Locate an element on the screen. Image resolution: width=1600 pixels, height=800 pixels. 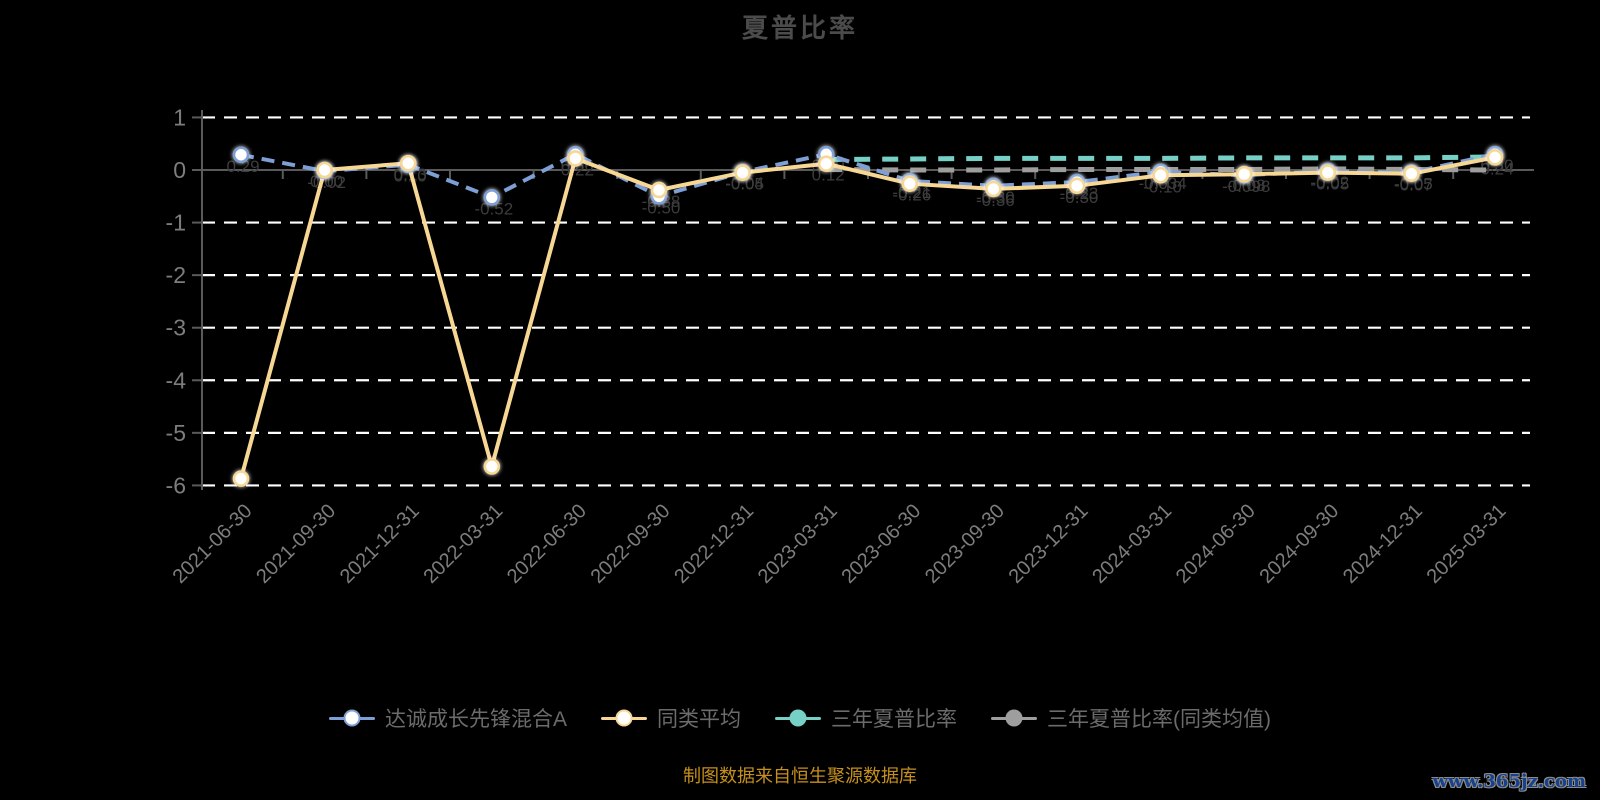
point-value-label: 0.29 is located at coordinates (242, 166).